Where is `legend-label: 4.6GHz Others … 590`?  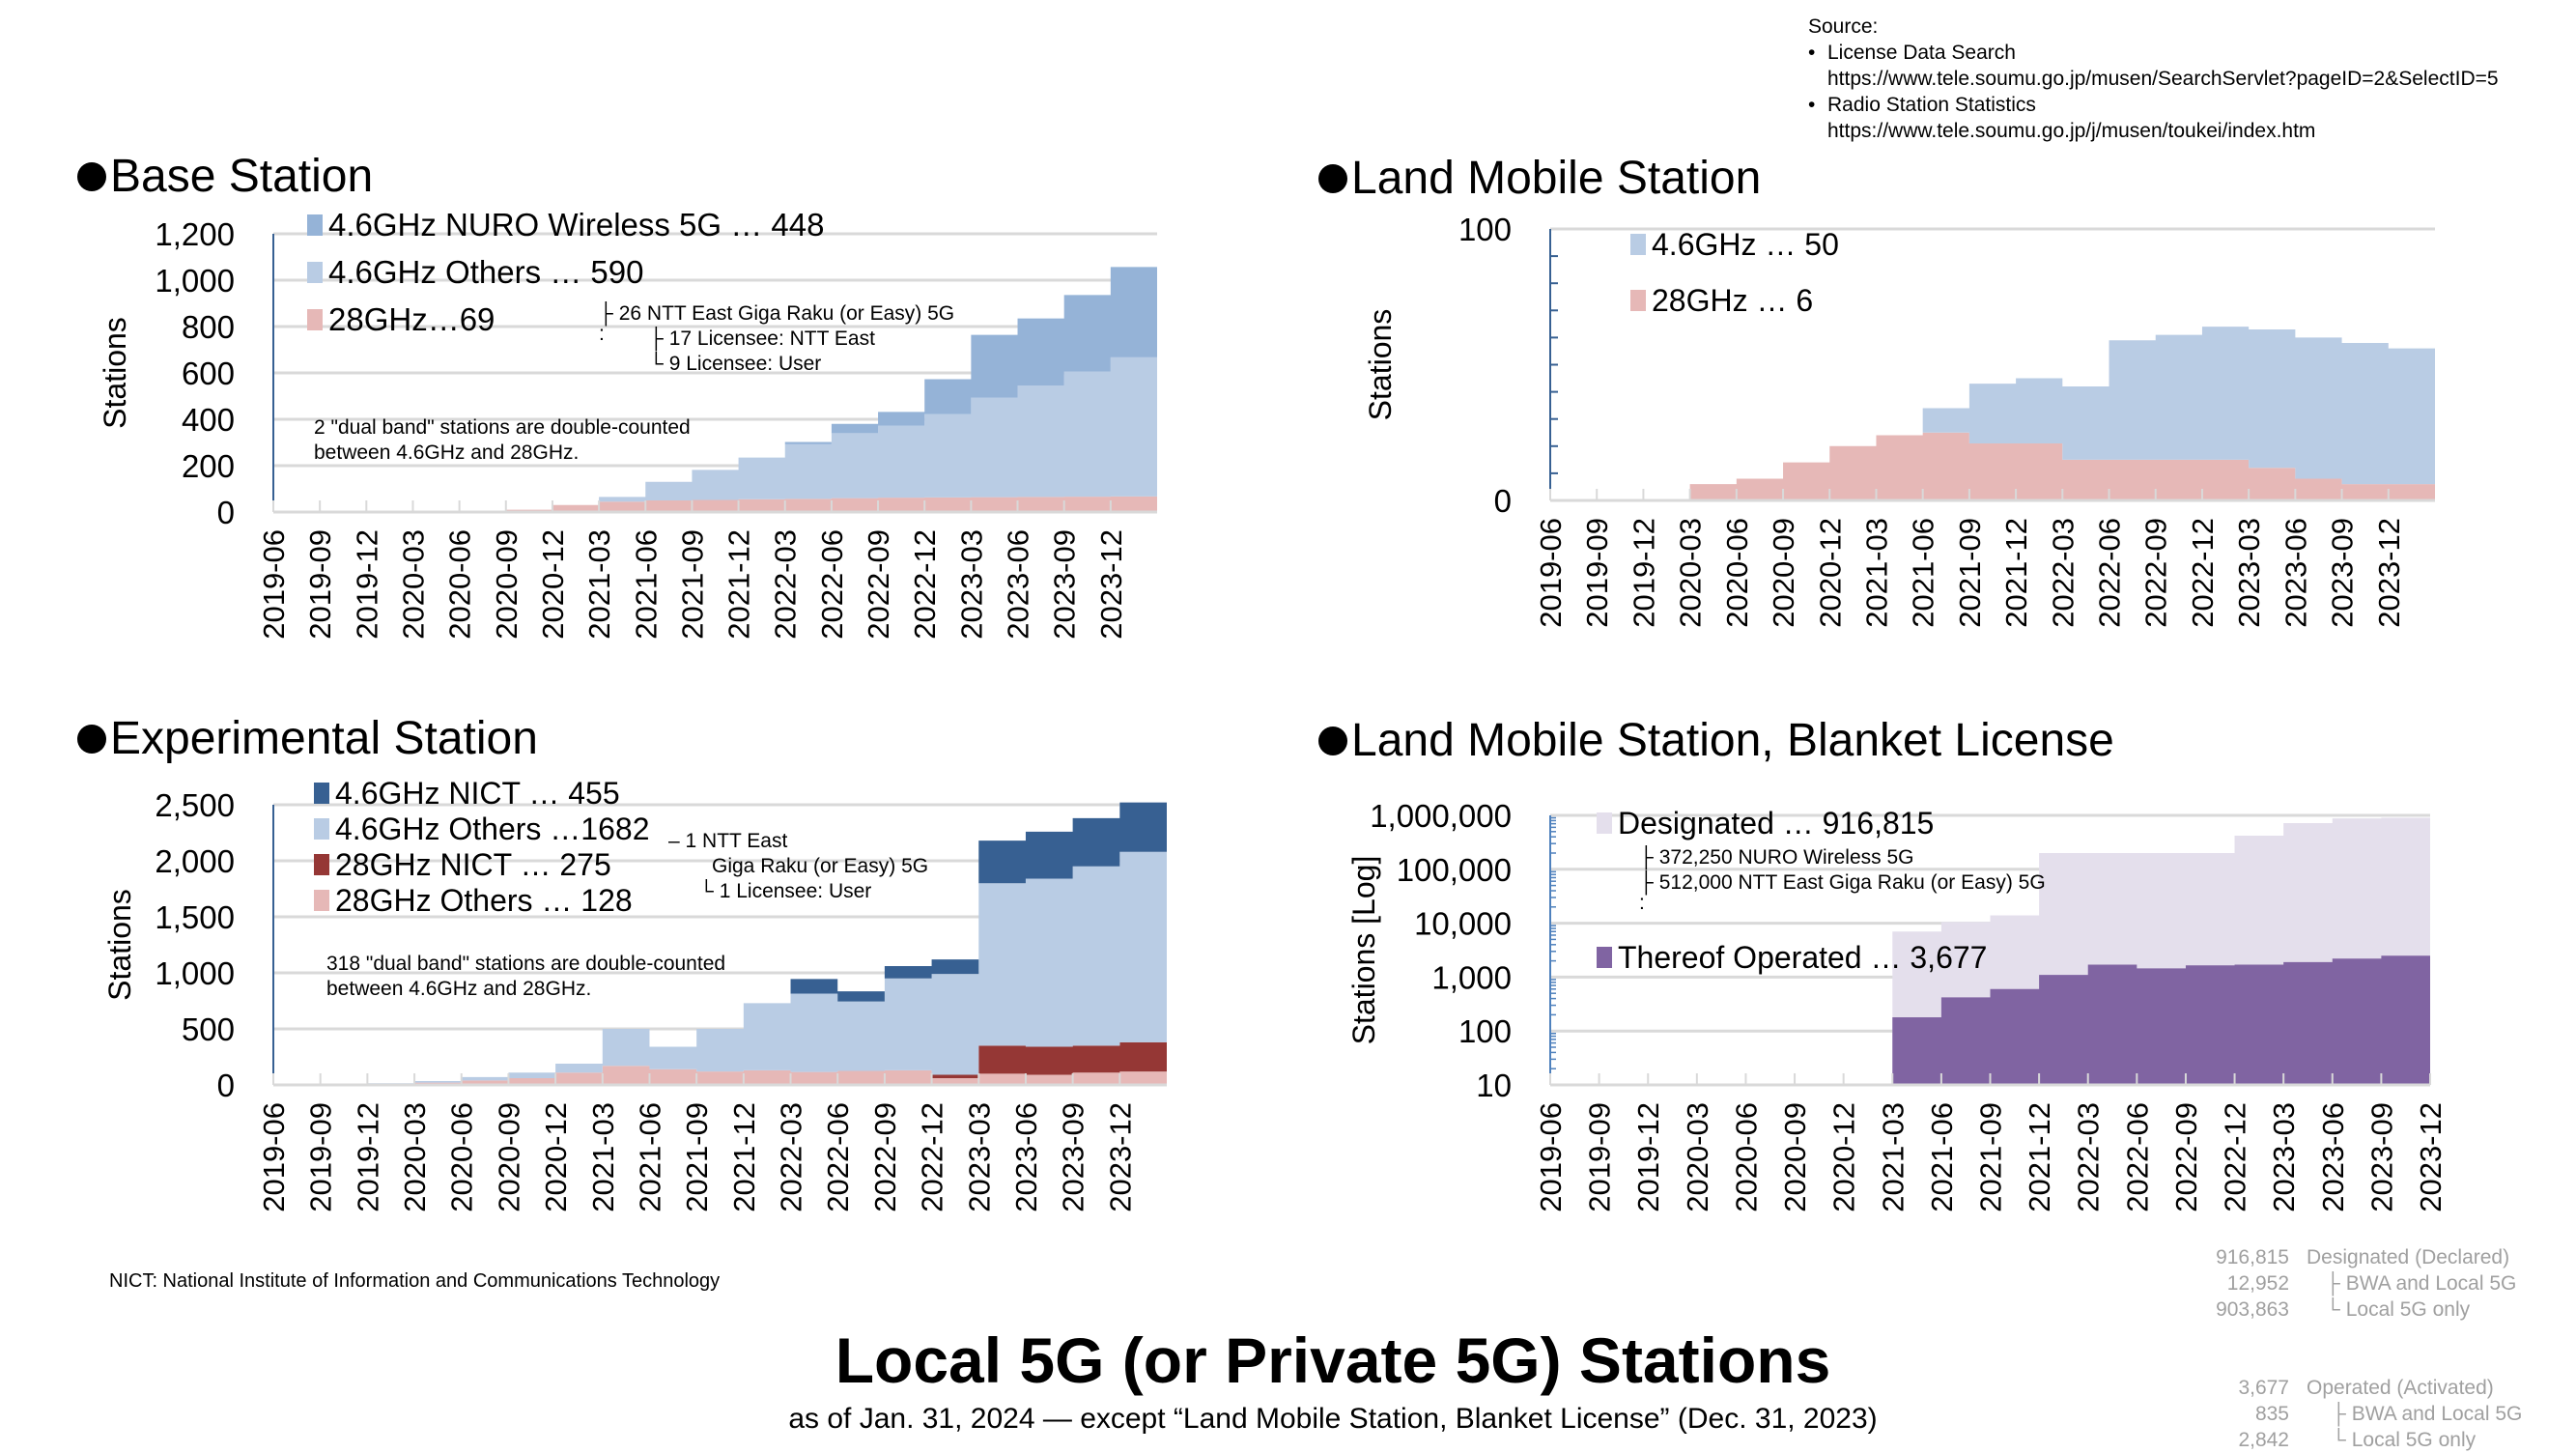
legend-label: 4.6GHz Others … 590 is located at coordinates (485, 272).